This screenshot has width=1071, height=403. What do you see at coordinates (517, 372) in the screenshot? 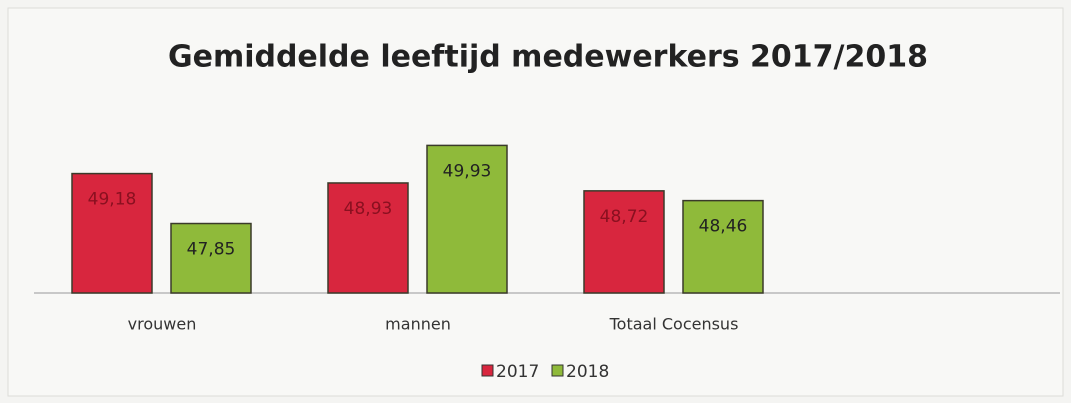
I see `legend-label: 2017` at bounding box center [517, 372].